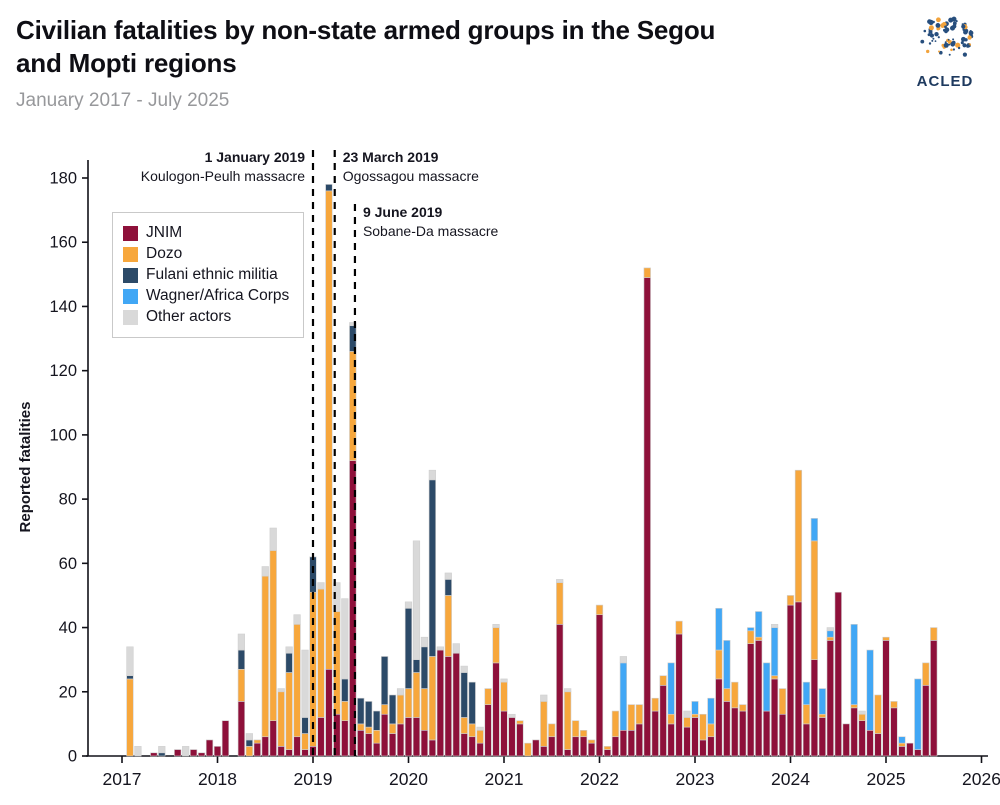 This screenshot has height=805, width=1000. I want to click on y-axis-tick-label: 120, so click(63, 371).